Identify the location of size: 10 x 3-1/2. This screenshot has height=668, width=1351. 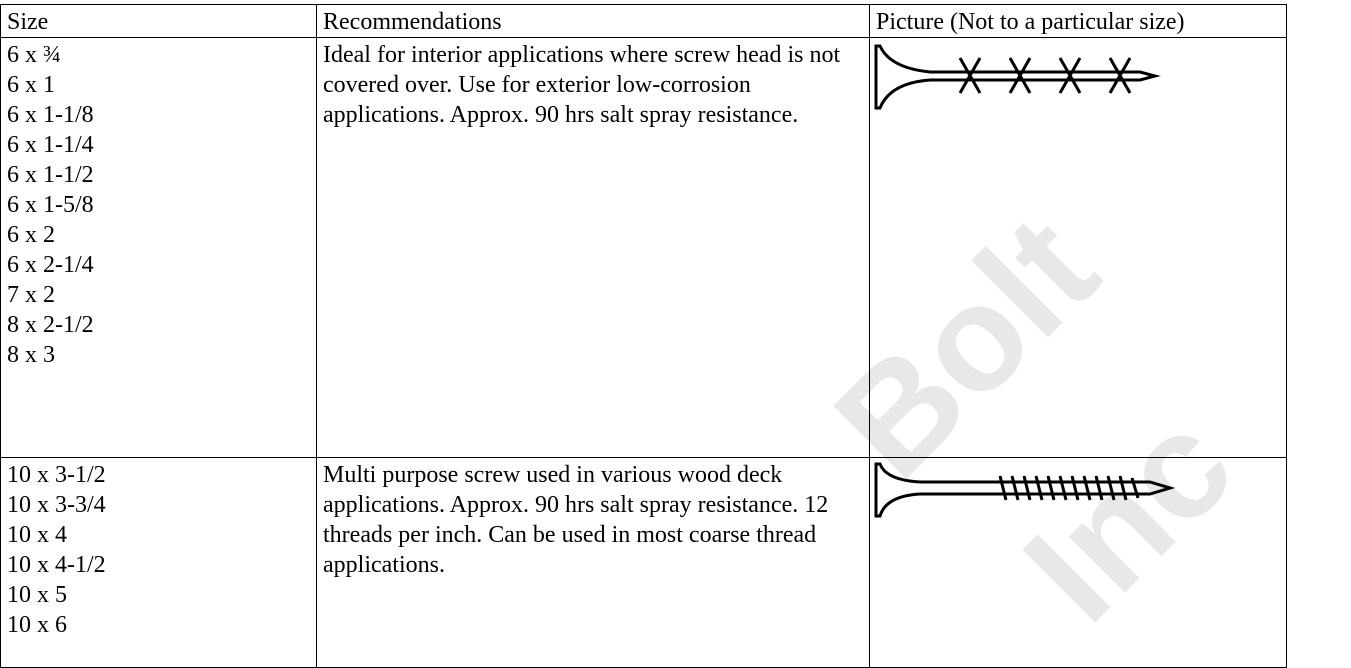
(56, 475).